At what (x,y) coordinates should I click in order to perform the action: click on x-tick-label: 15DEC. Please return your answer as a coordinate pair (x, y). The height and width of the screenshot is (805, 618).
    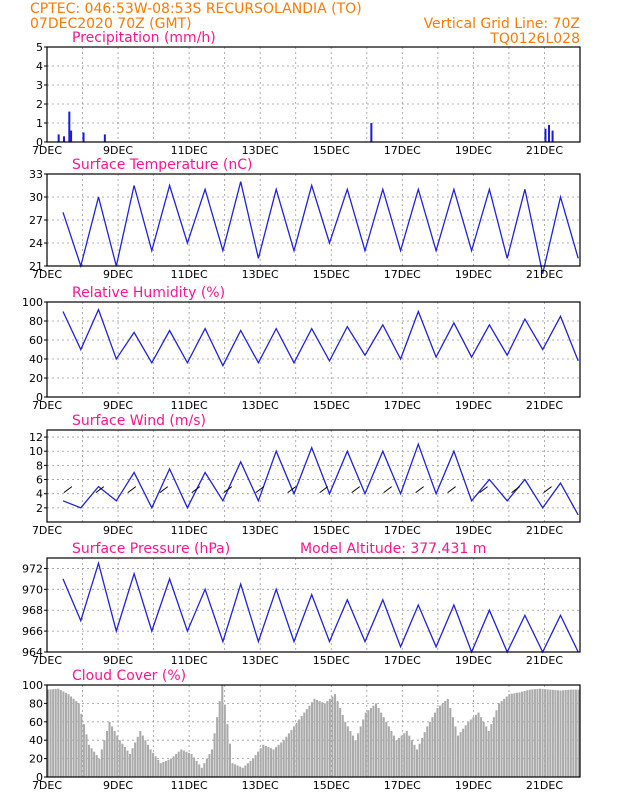
    Looking at the image, I should click on (331, 274).